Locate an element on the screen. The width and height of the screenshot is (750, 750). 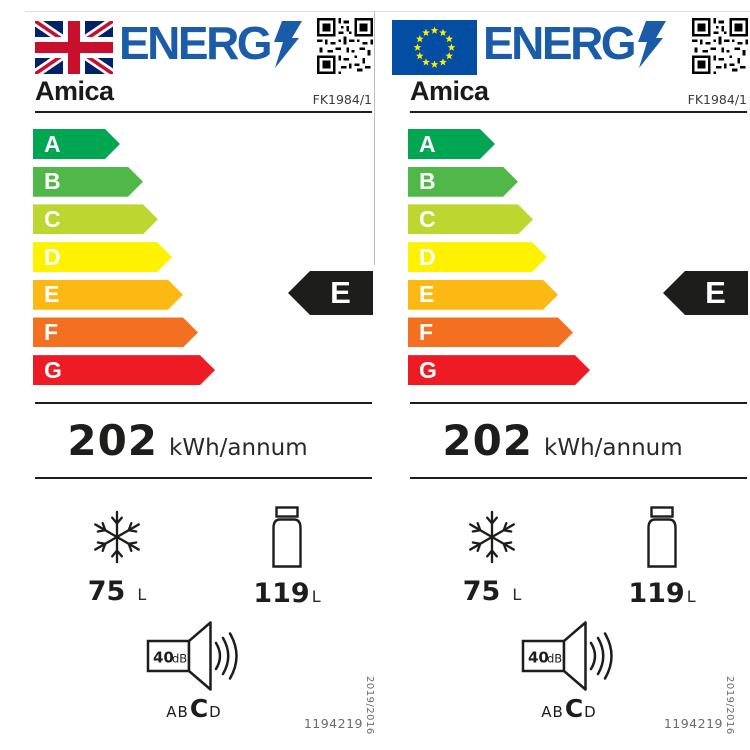
energy-class-a: A is located at coordinates (76, 144).